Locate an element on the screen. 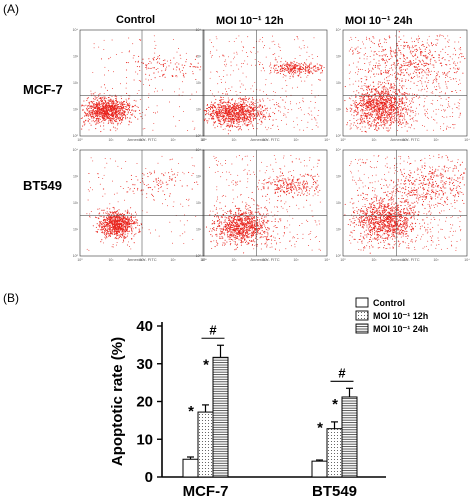 This screenshot has height=500, width=472. category-label: BT549 is located at coordinates (334, 491).